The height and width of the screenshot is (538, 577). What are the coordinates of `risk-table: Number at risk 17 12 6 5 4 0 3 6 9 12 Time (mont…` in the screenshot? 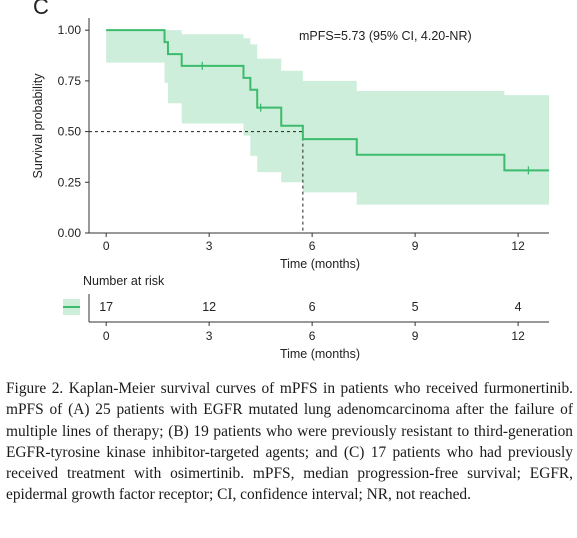 It's located at (306, 317).